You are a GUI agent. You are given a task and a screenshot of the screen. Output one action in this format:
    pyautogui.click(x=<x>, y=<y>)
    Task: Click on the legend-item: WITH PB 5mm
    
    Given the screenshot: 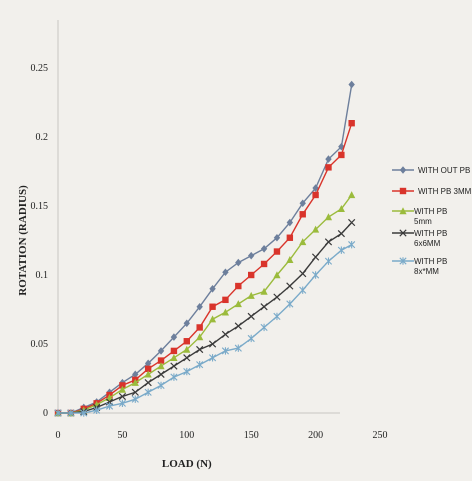 What is the action you would take?
    pyautogui.click(x=419, y=216)
    